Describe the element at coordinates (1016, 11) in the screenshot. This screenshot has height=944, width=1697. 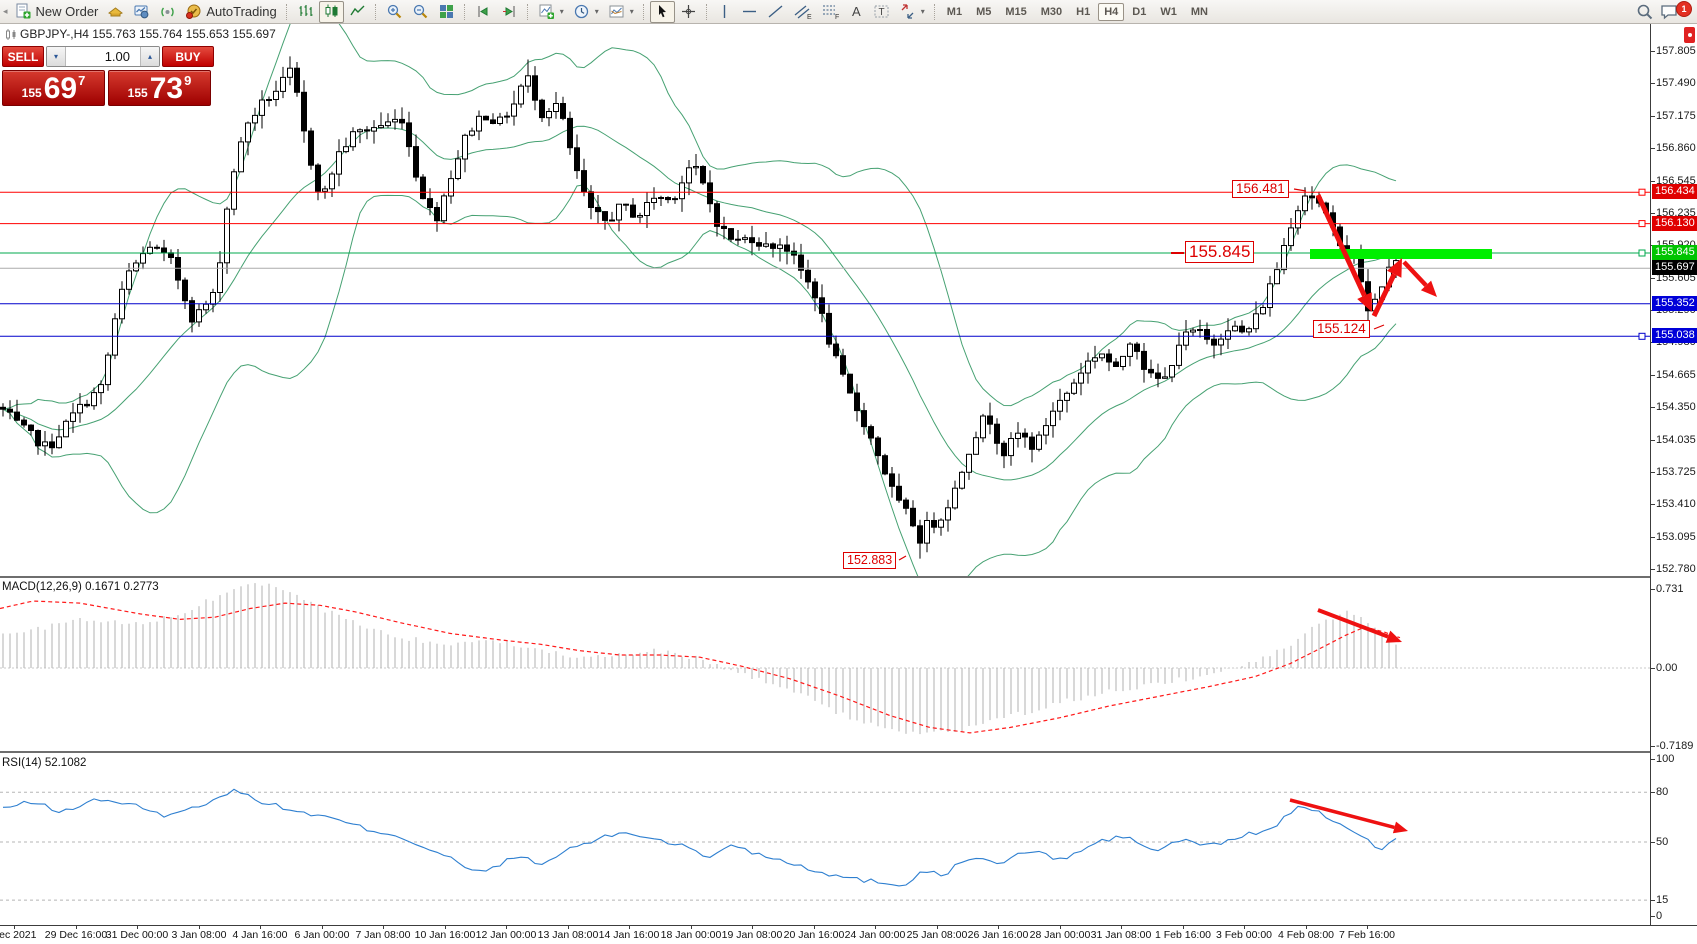
I see `timeframe-button-m15: M15` at that location.